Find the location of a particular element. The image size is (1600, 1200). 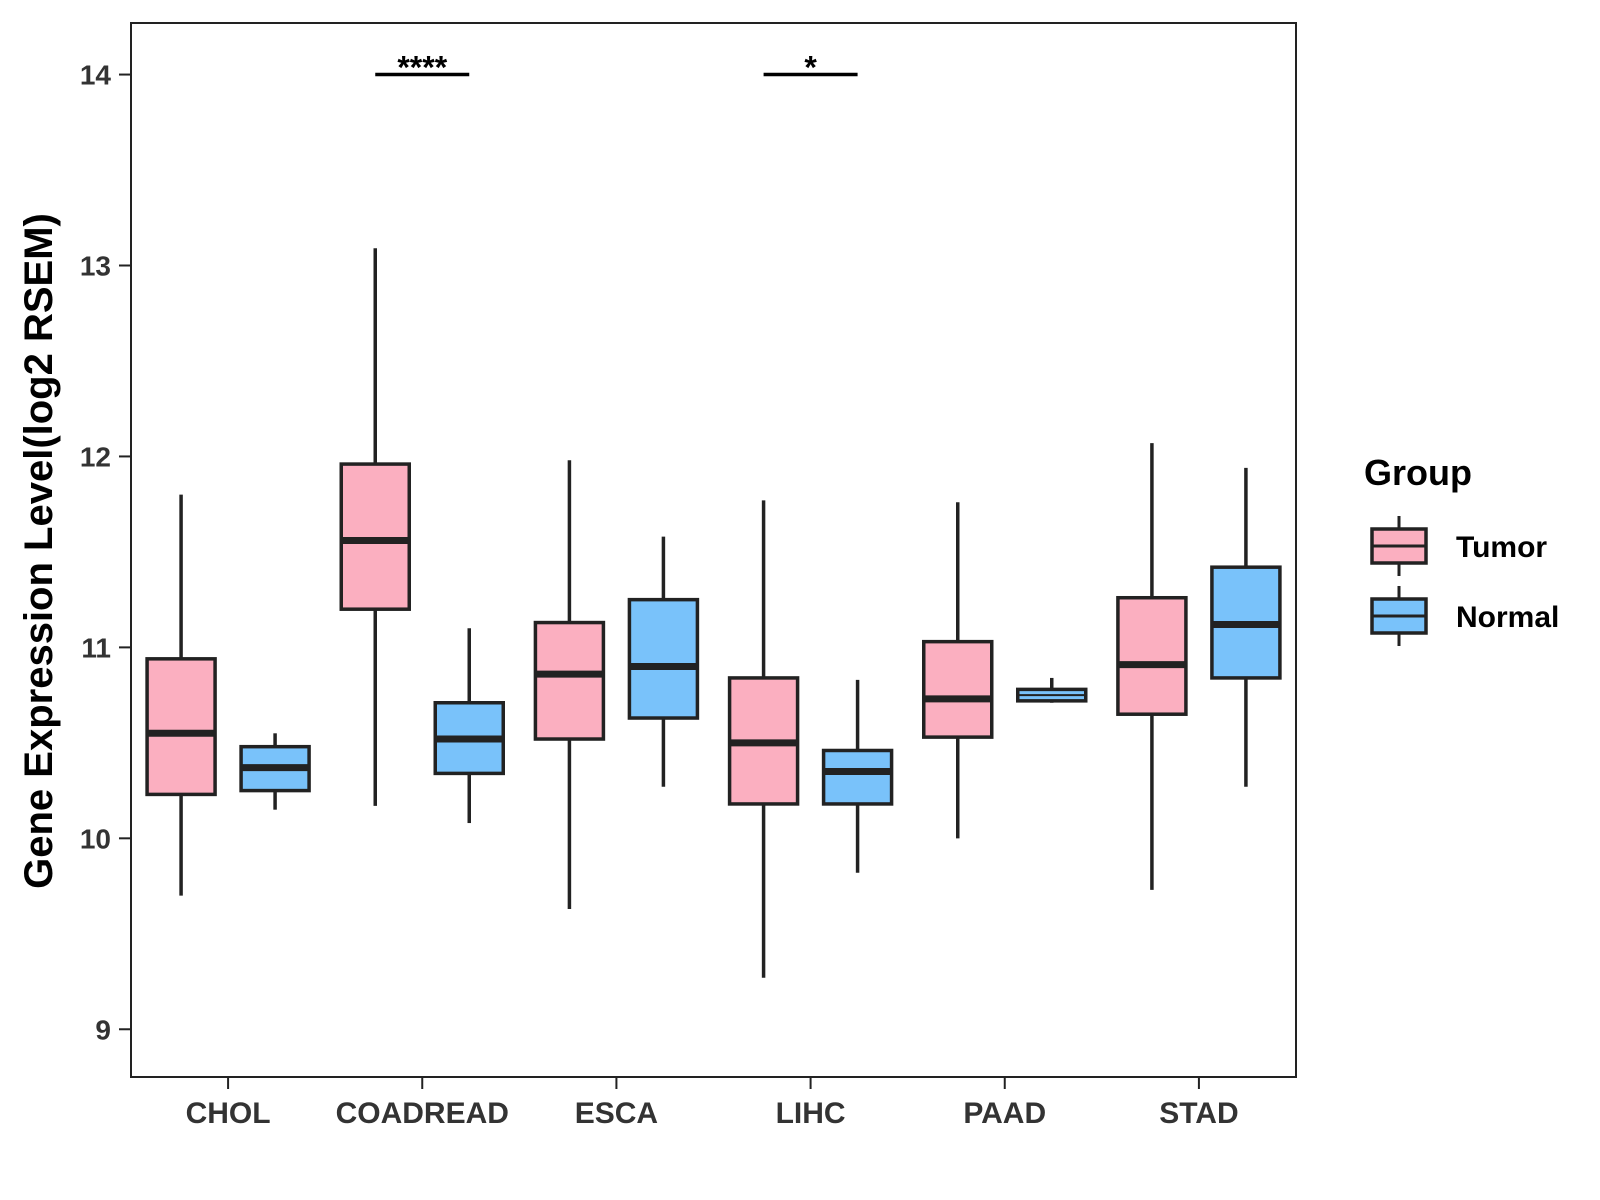

legend-label: Normal is located at coordinates (1507, 617).